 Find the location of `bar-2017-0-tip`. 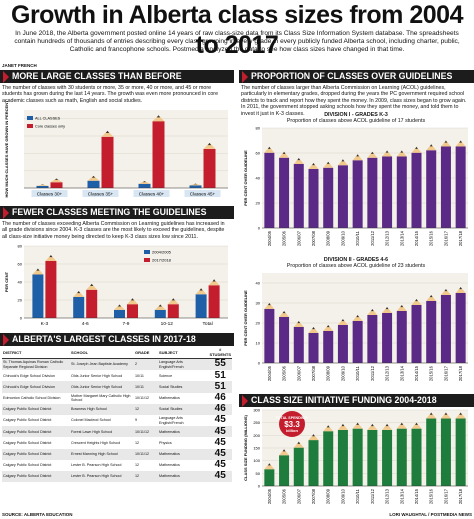

bar-2017-0-tip is located at coordinates (51, 258).